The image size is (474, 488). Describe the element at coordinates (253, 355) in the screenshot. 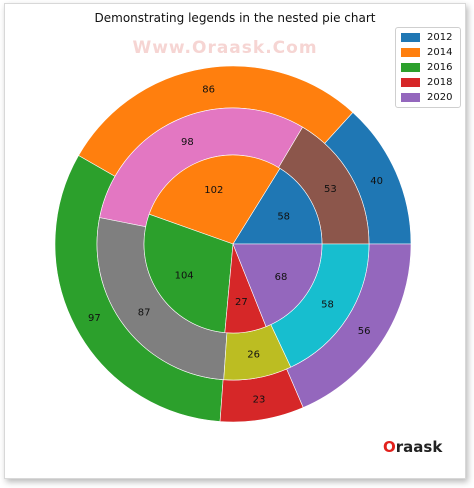

I see `middle-ring-value-label: 26` at that location.